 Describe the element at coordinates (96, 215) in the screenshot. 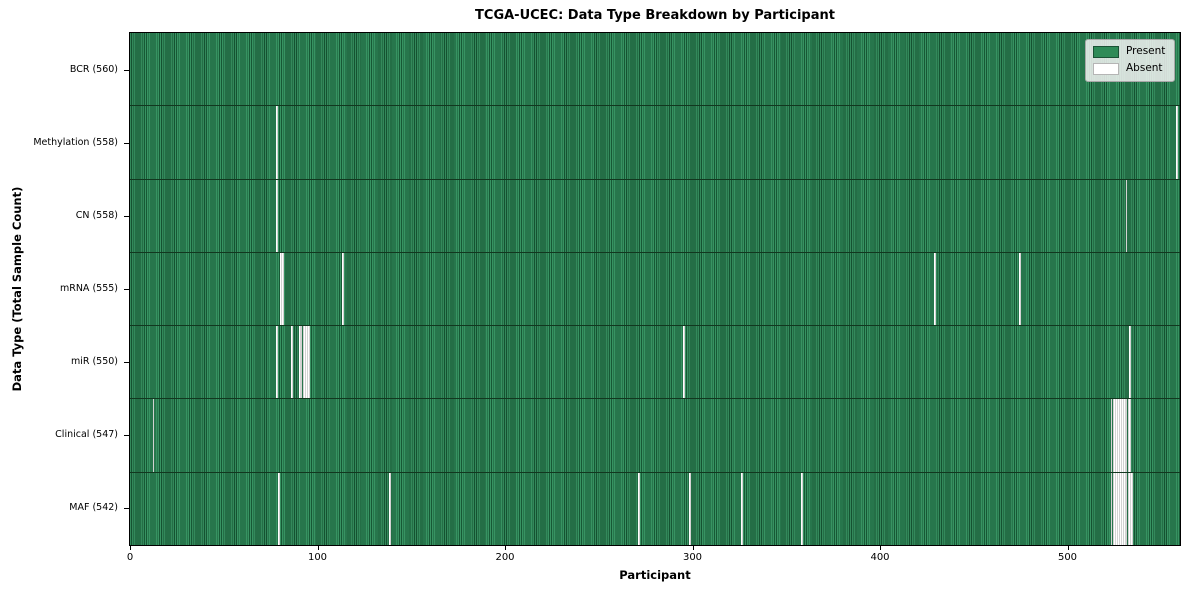

I see `y-tick-label: CN (558)` at that location.